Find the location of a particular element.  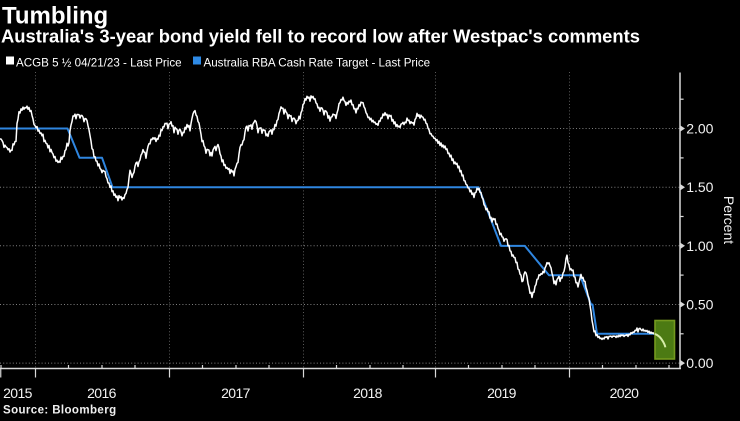

svg-text: 2017 is located at coordinates (236, 393).